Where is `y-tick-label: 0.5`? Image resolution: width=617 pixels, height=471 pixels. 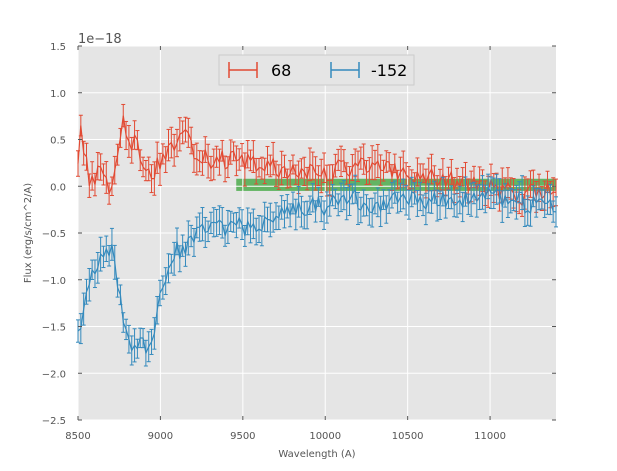
y-tick-label: 0.5 is located at coordinates (58, 141).